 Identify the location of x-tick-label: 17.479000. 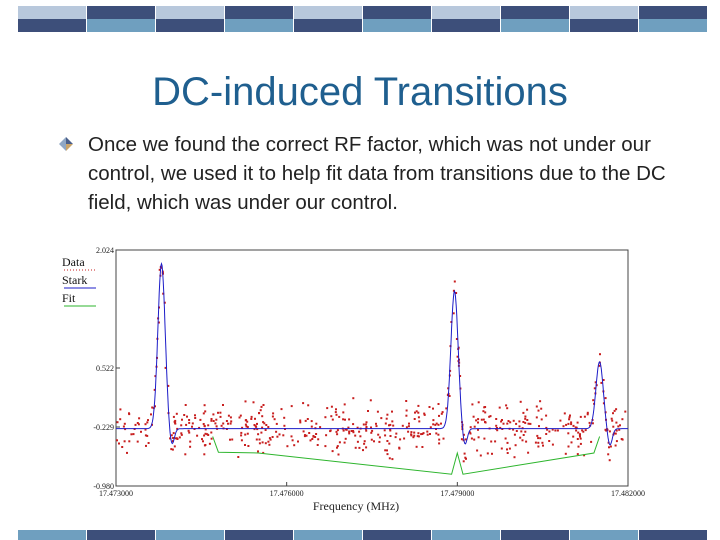
(457, 493).